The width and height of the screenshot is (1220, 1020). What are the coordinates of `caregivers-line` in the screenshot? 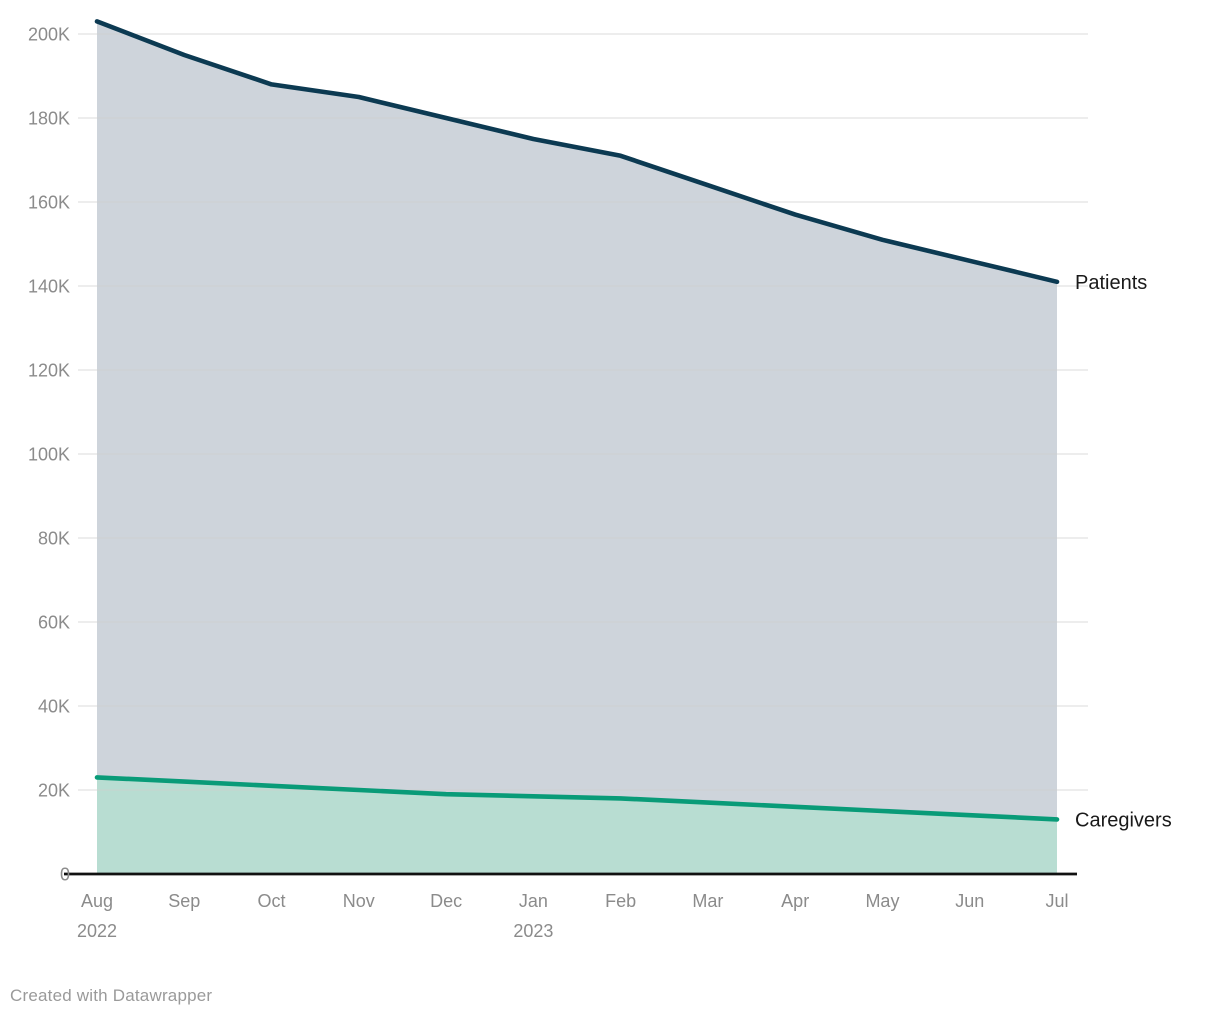 It's located at (577, 798).